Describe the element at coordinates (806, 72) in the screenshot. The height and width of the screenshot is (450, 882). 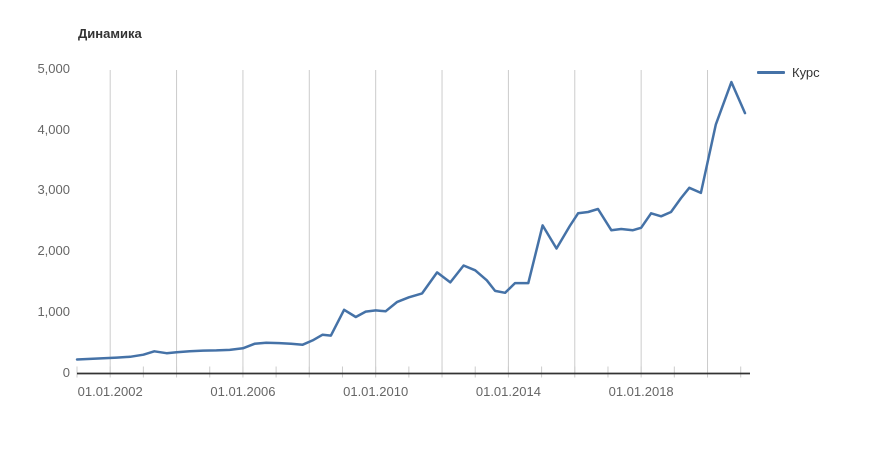
I see `legend-label: Курс` at that location.